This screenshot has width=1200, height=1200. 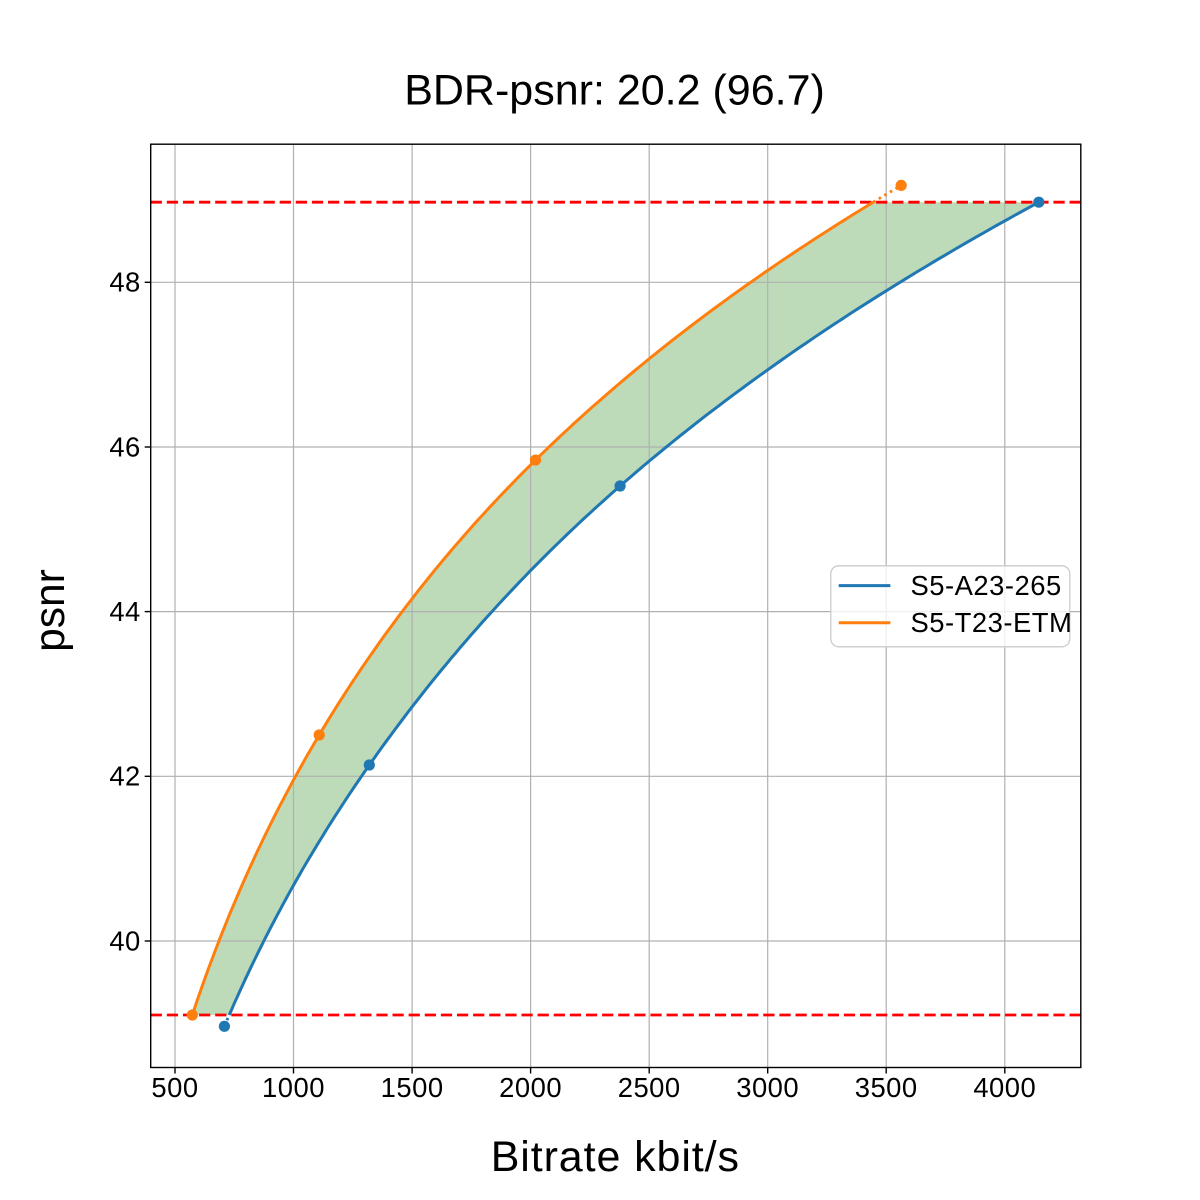 I want to click on svg-text: 42, so click(x=124, y=776).